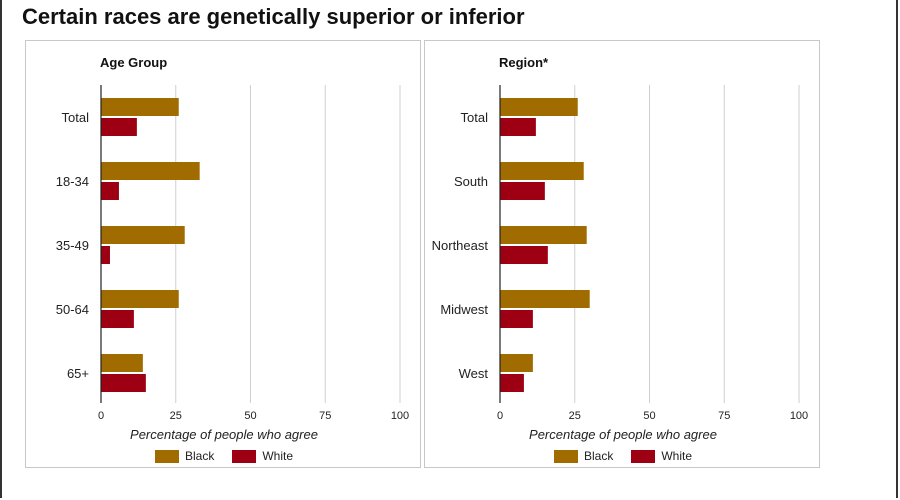  What do you see at coordinates (72, 309) in the screenshot?
I see `category-label: 50-64` at bounding box center [72, 309].